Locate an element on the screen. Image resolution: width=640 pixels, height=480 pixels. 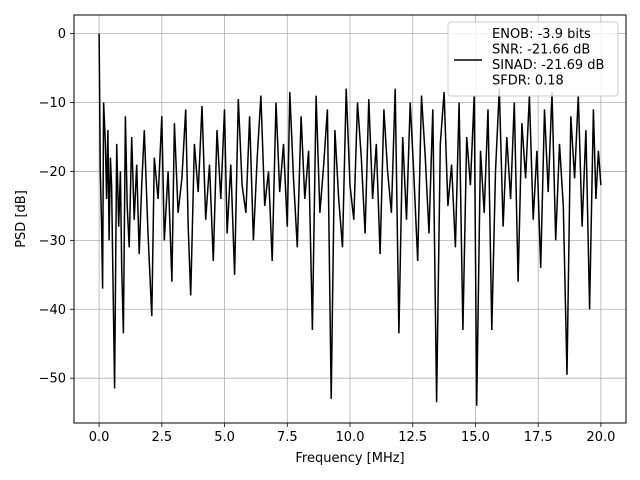
x-tick-label: 0.0 is located at coordinates (99, 437).